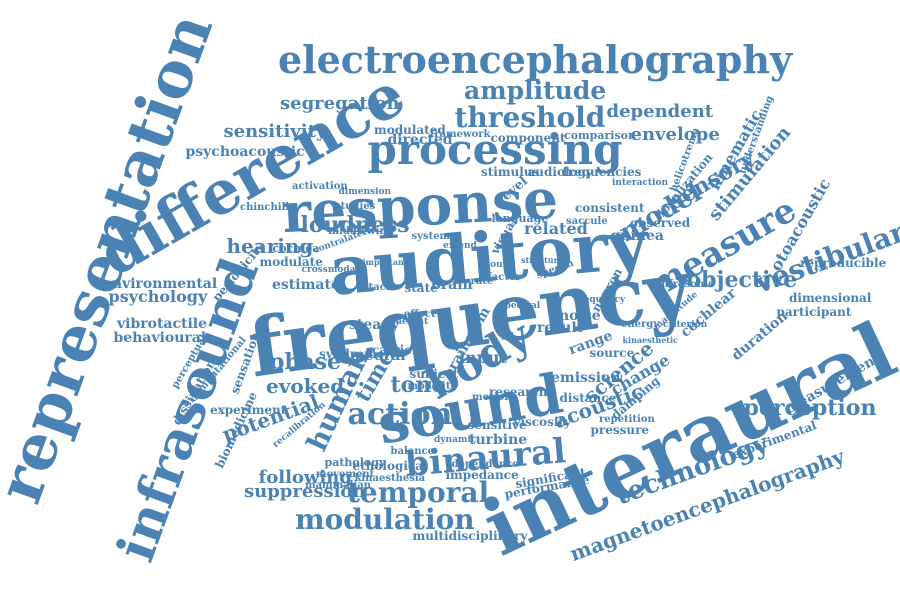 This screenshot has width=900, height=614. What do you see at coordinates (497, 425) in the screenshot?
I see `cloud-word-87: sensitive` at bounding box center [497, 425].